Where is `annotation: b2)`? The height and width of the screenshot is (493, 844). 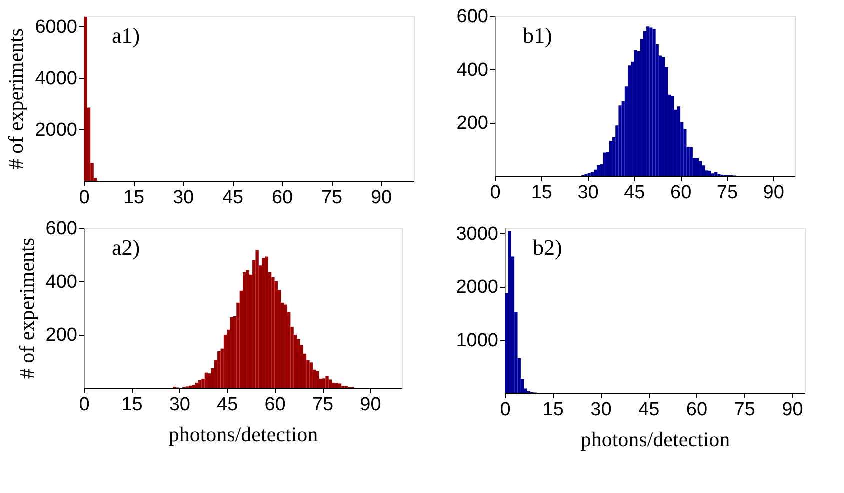
annotation: b2) is located at coordinates (547, 247).